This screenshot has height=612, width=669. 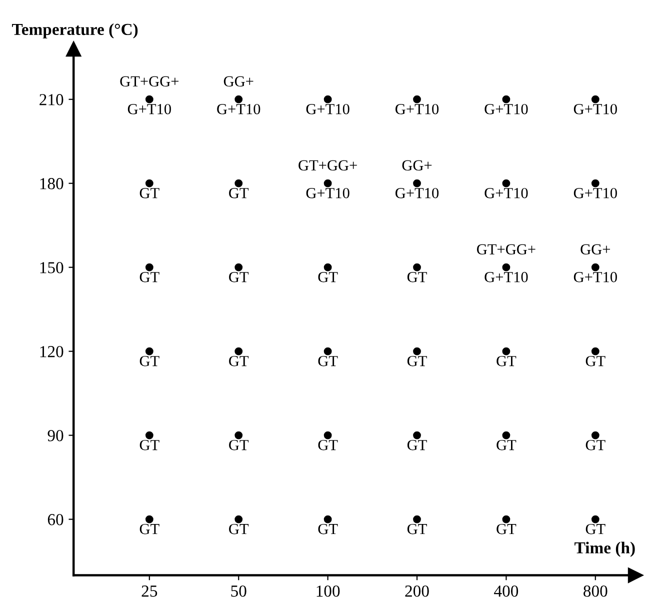 I want to click on x-tick-label: 200, so click(x=417, y=591).